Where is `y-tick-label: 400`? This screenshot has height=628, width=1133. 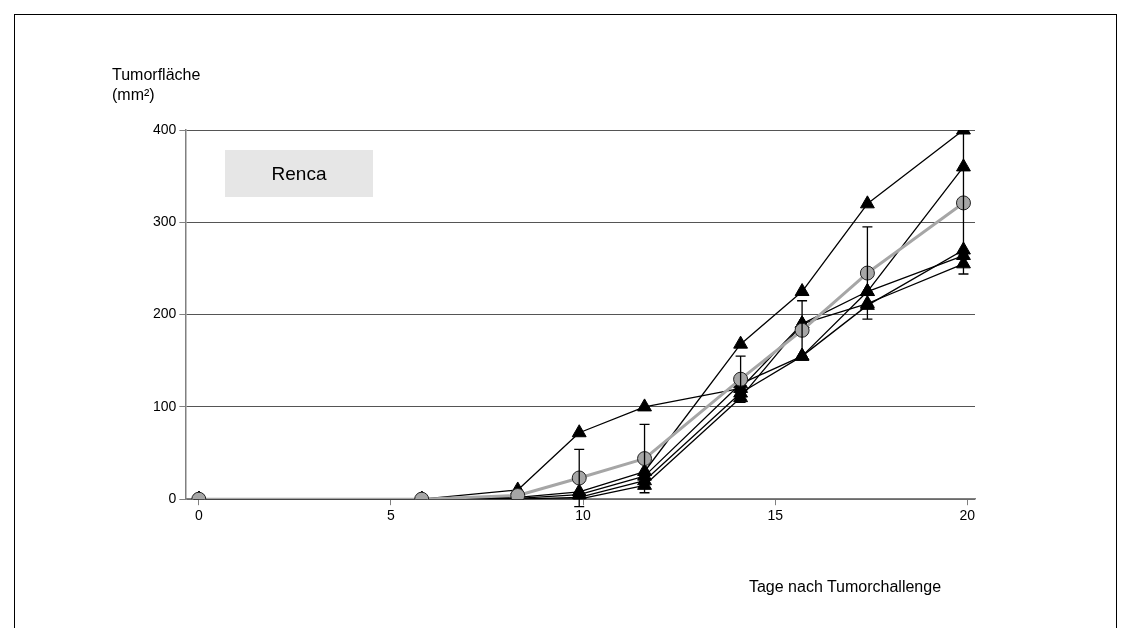 y-tick-label: 400 is located at coordinates (165, 128).